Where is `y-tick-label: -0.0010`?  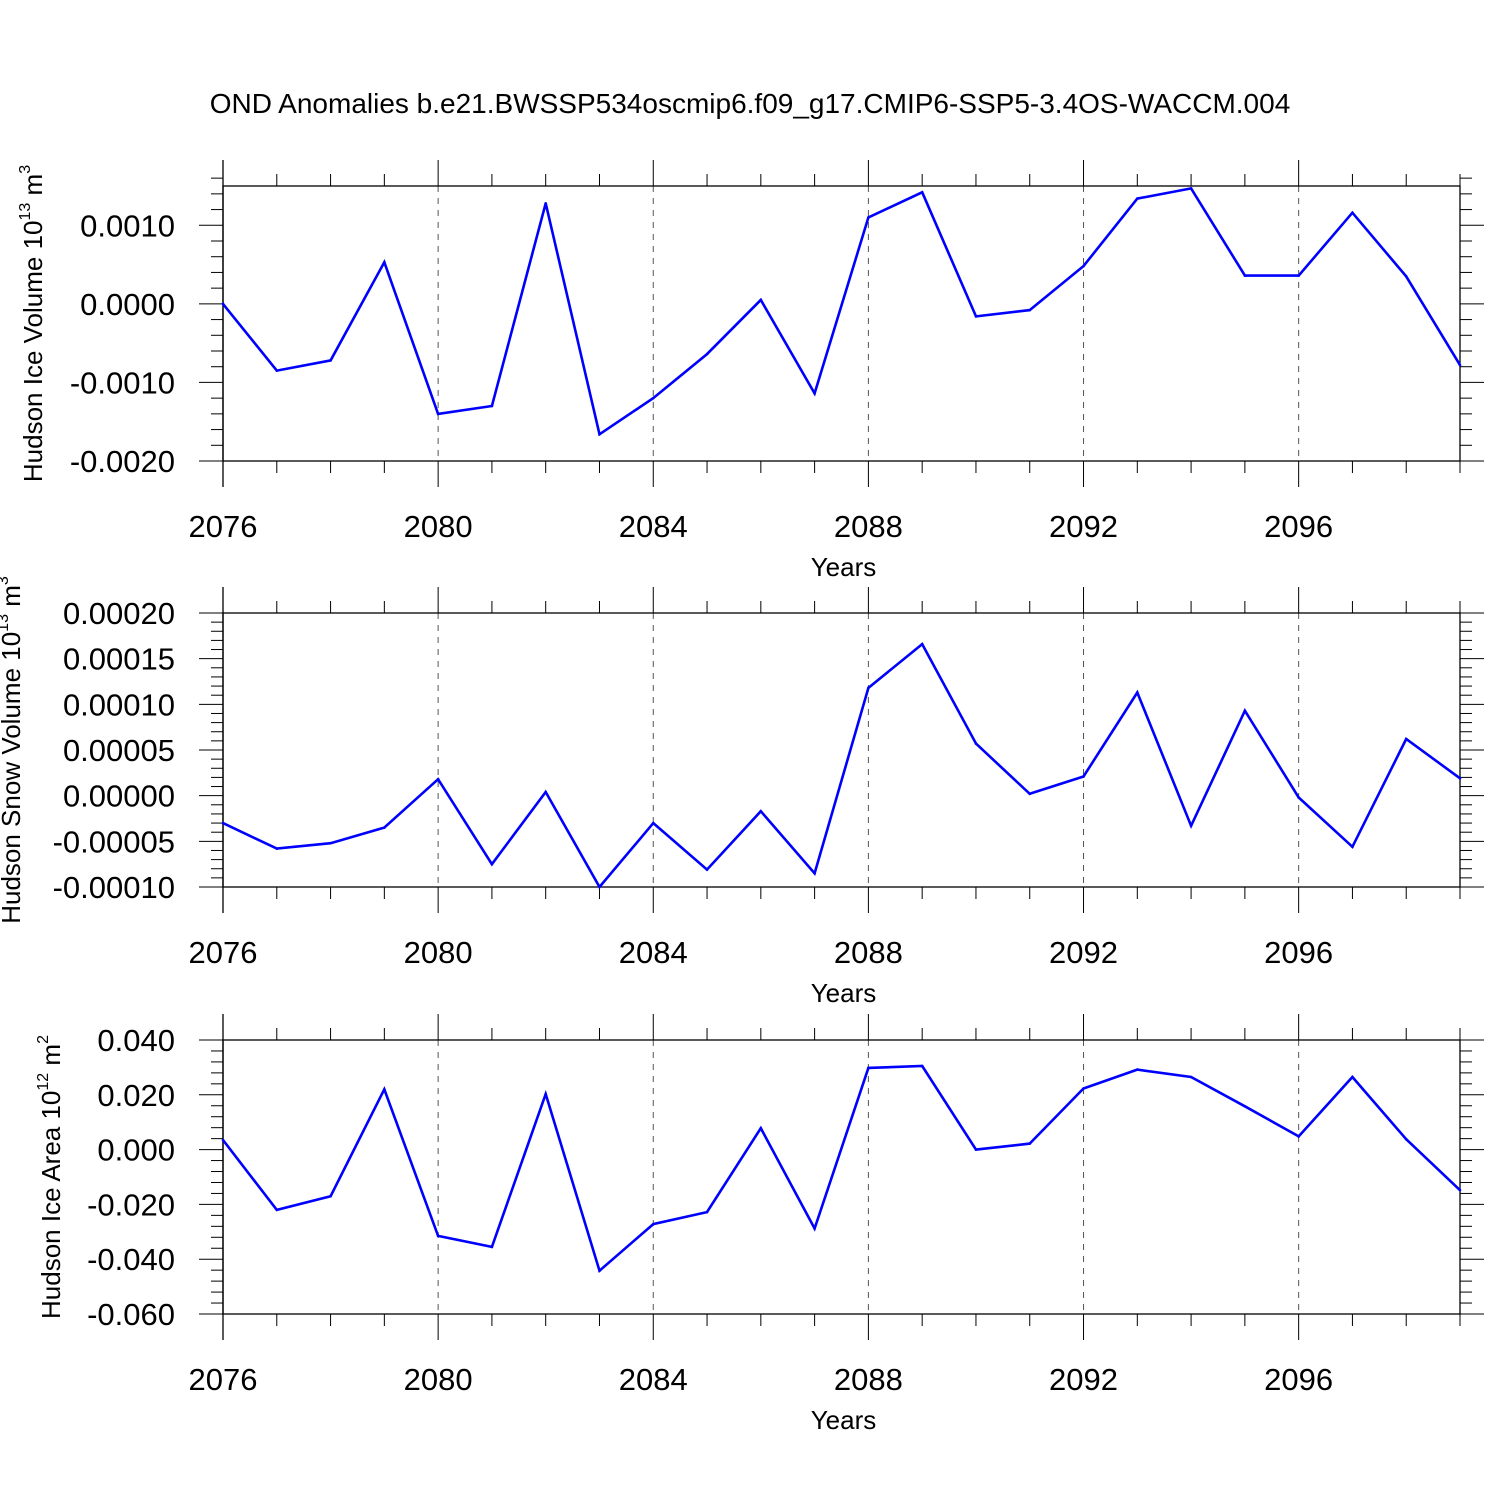
y-tick-label: -0.0010 is located at coordinates (122, 382).